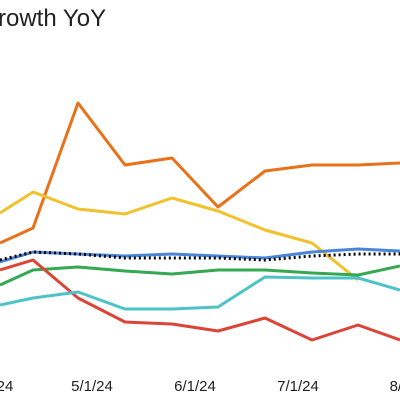 The height and width of the screenshot is (400, 400). What do you see at coordinates (6, 386) in the screenshot?
I see `x-tick-label: 24` at bounding box center [6, 386].